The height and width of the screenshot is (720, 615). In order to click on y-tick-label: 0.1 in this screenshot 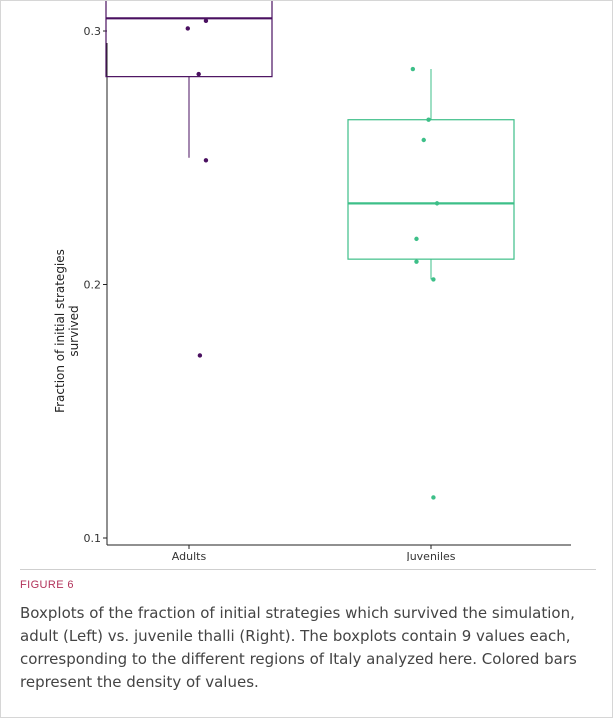, I will do `click(93, 538)`.